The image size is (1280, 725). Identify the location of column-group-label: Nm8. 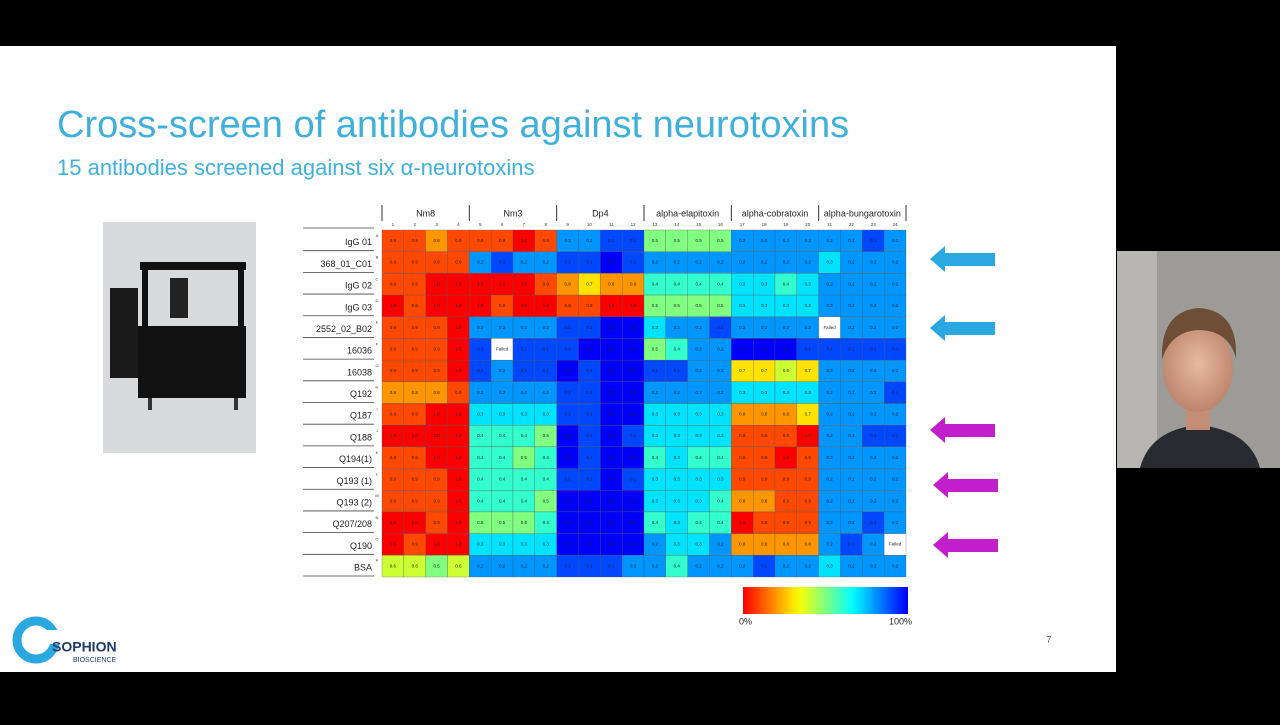
(425, 213).